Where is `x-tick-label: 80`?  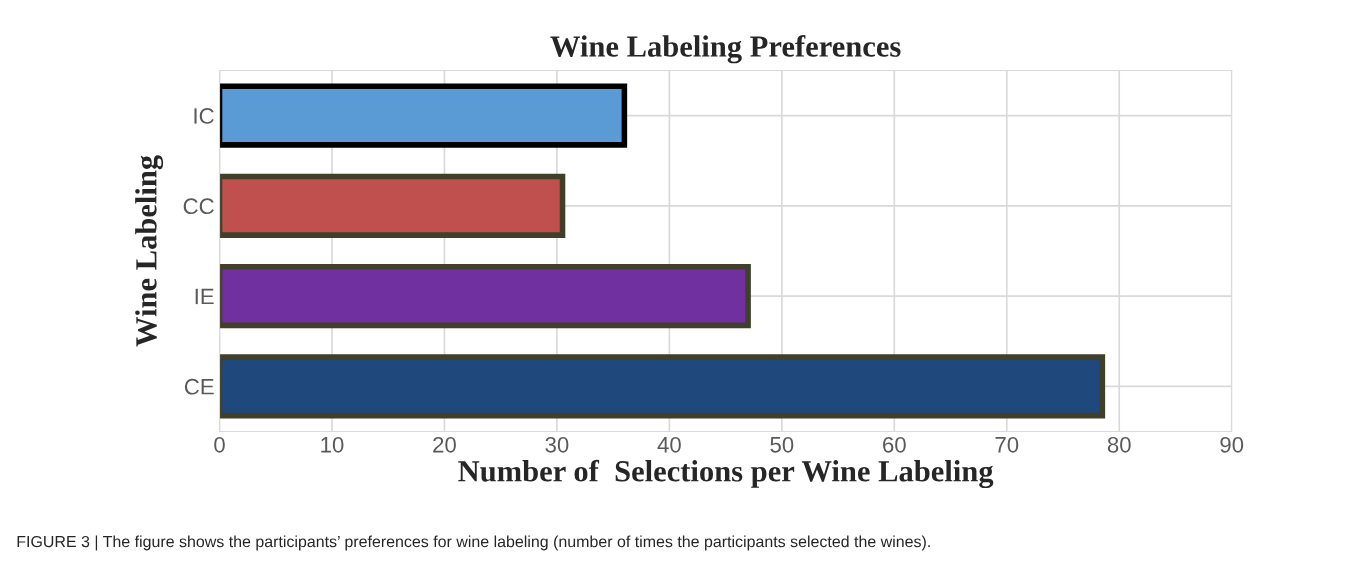 x-tick-label: 80 is located at coordinates (1119, 444).